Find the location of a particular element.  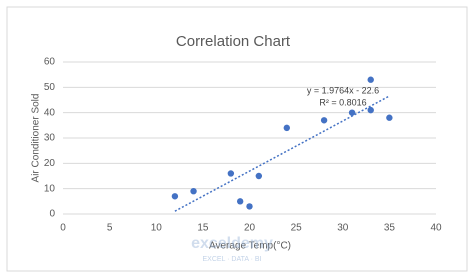

y-tick-label: 40 is located at coordinates (50, 112).